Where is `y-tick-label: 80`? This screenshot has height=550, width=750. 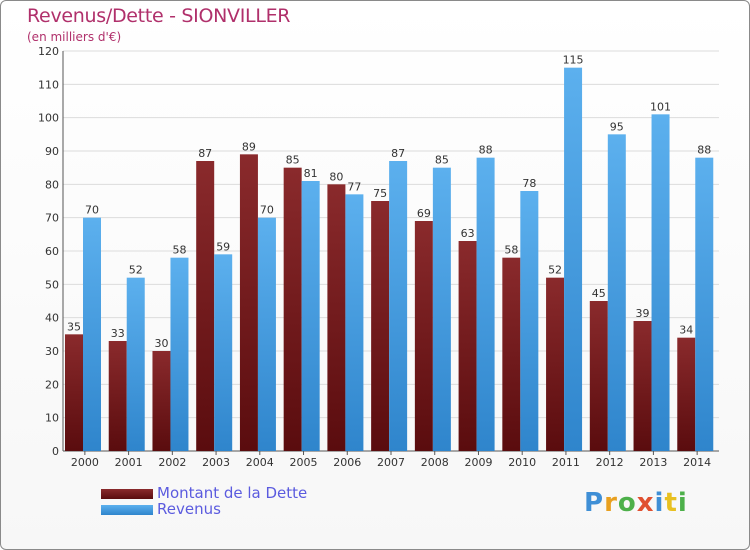 y-tick-label: 80 is located at coordinates (52, 184).